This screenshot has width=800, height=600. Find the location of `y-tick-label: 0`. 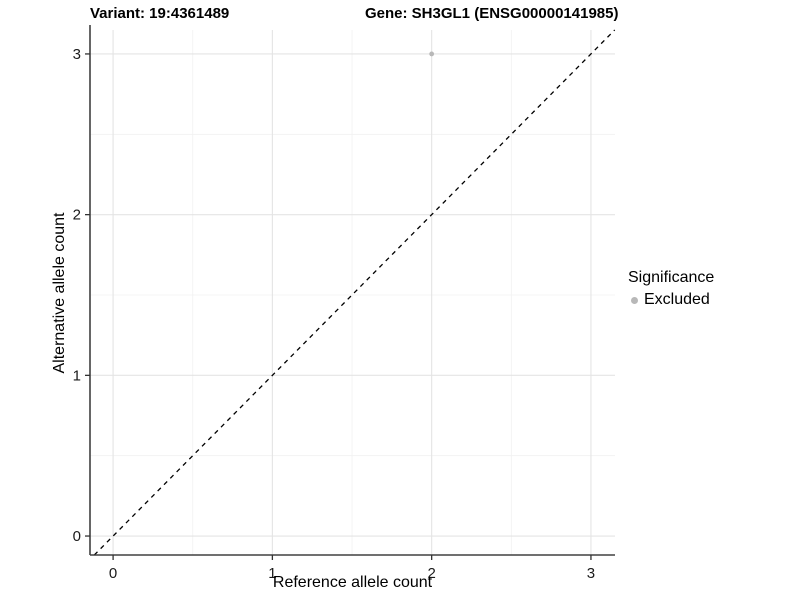

y-tick-label: 0 is located at coordinates (77, 536).